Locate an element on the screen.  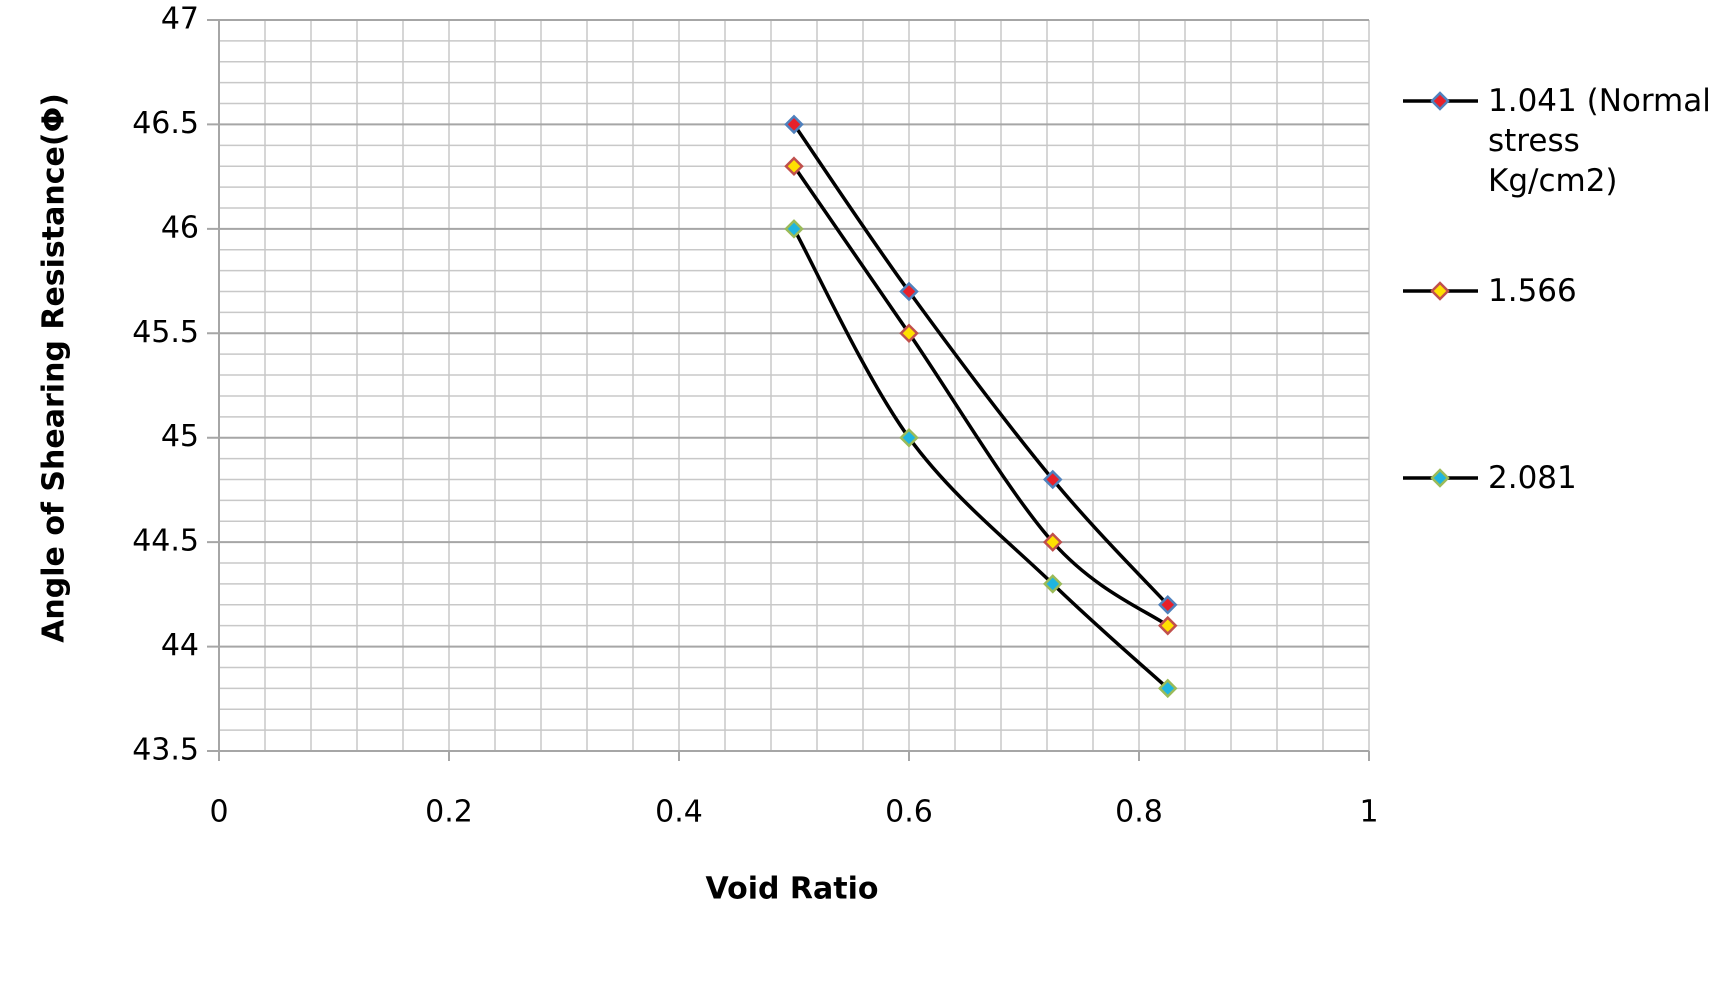
x-tick-label: 0.6 is located at coordinates (909, 812).